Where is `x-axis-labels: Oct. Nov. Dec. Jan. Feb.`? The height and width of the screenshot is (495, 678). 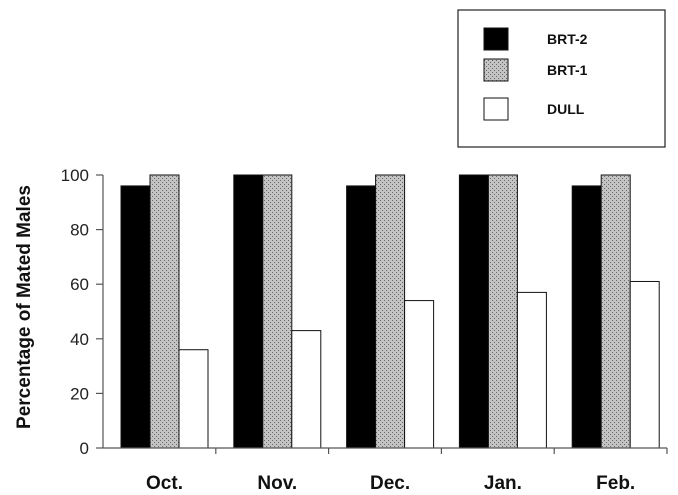
x-axis-labels: Oct. Nov. Dec. Jan. Feb. is located at coordinates (390, 483).